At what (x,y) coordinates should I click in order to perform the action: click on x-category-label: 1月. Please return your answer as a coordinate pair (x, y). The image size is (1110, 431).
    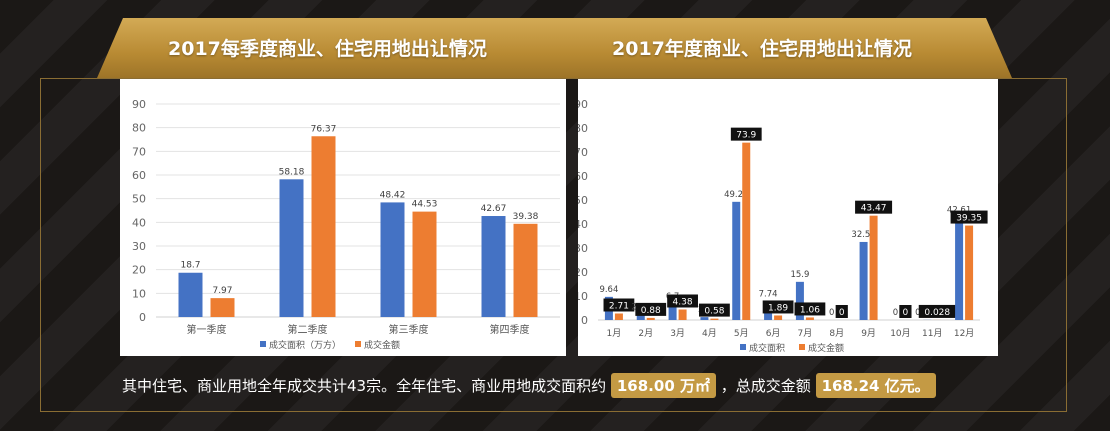
    Looking at the image, I should click on (614, 333).